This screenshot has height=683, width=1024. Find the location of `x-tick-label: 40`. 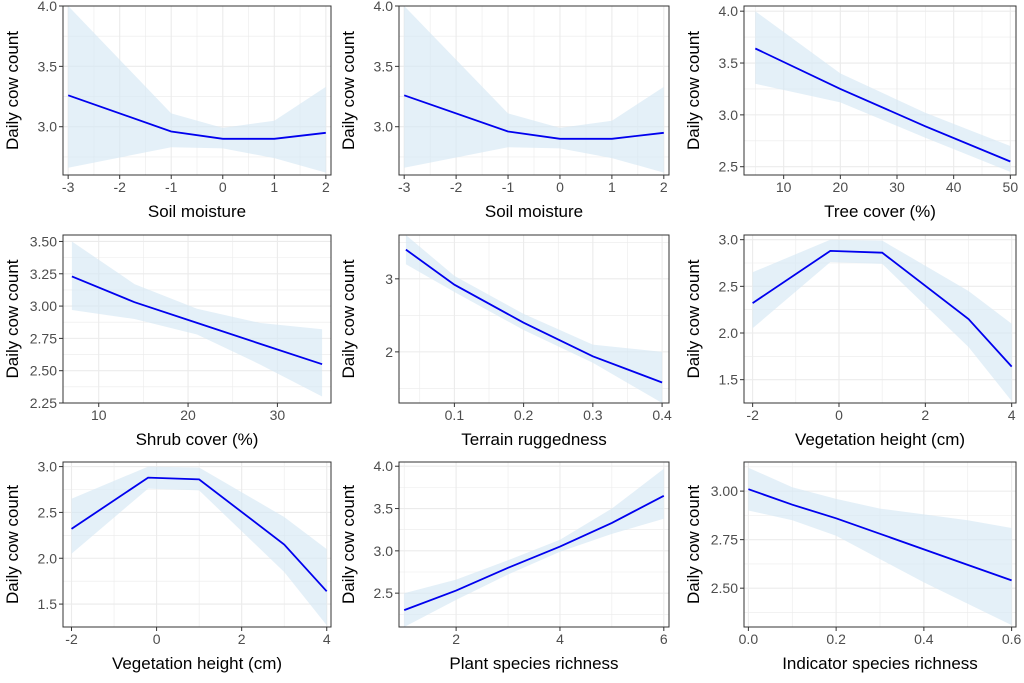

x-tick-label: 40 is located at coordinates (954, 187).